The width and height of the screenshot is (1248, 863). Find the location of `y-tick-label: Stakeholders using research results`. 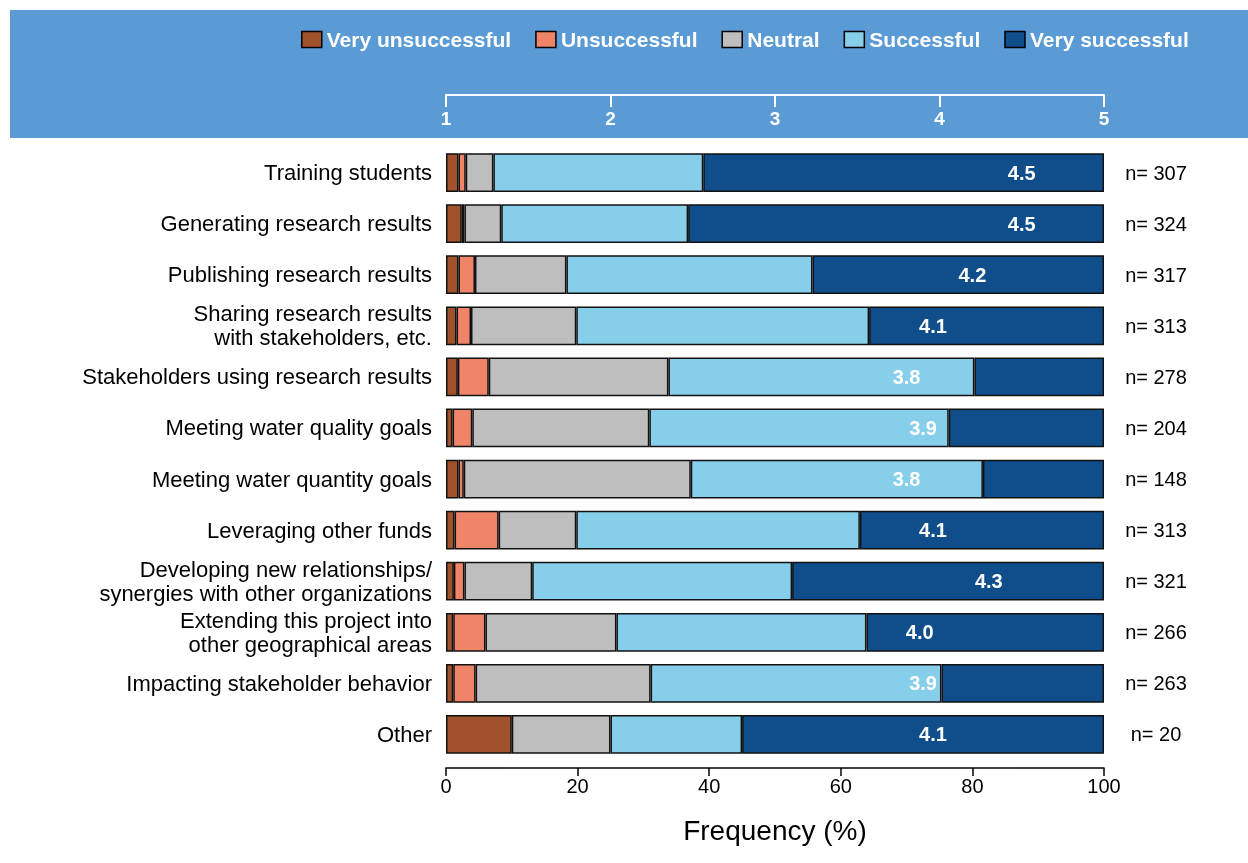

y-tick-label: Stakeholders using research results is located at coordinates (257, 377).